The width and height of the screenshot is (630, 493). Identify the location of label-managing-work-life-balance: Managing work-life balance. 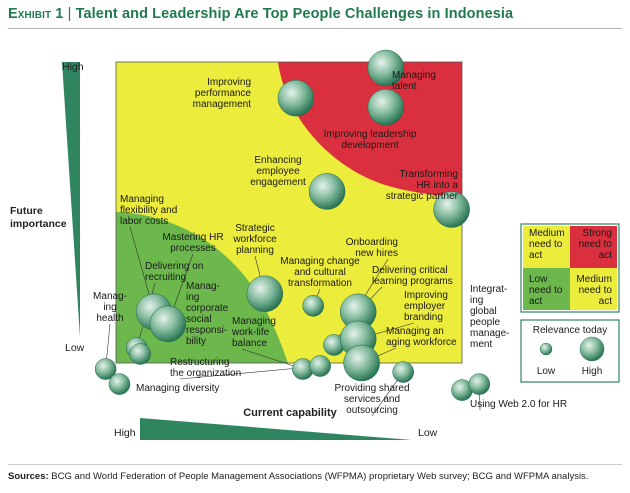
(253, 332).